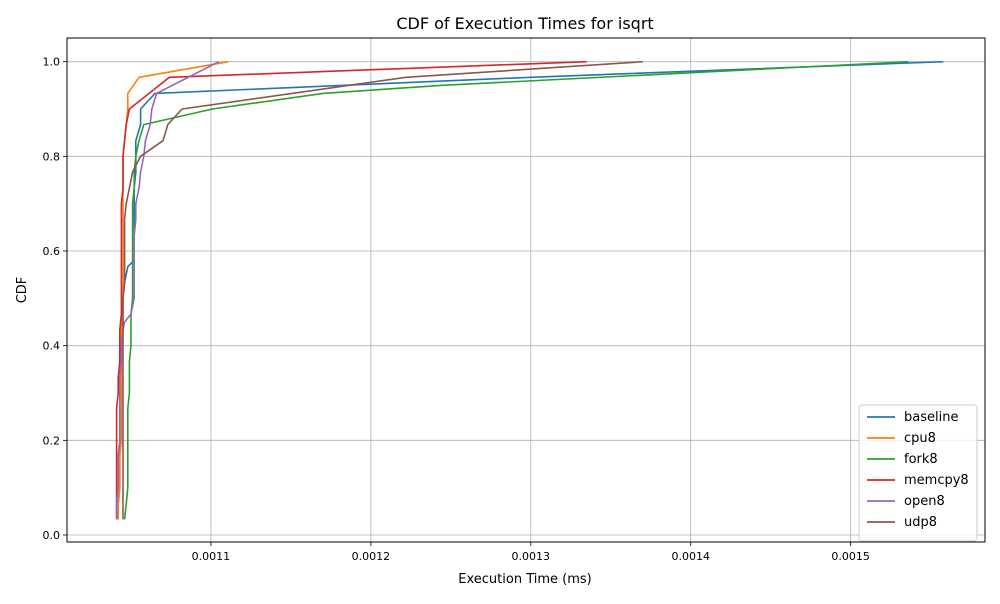  I want to click on y-tick-label: 0.4, so click(52, 346).